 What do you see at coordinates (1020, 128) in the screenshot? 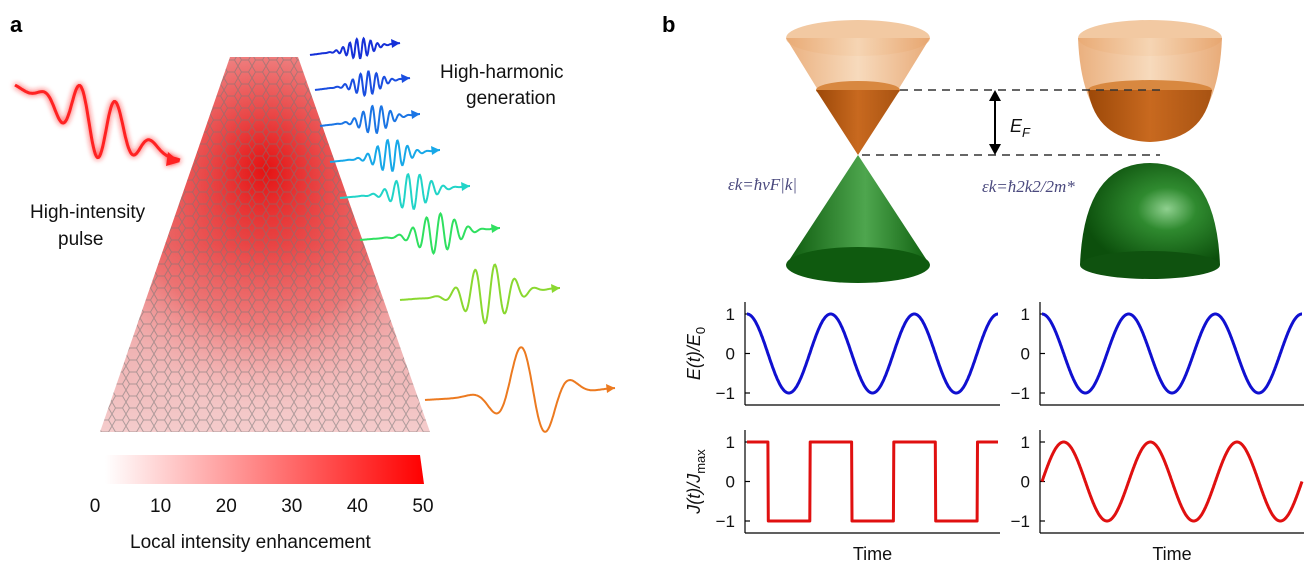
I see `fermi-energy-label: EF` at bounding box center [1020, 128].